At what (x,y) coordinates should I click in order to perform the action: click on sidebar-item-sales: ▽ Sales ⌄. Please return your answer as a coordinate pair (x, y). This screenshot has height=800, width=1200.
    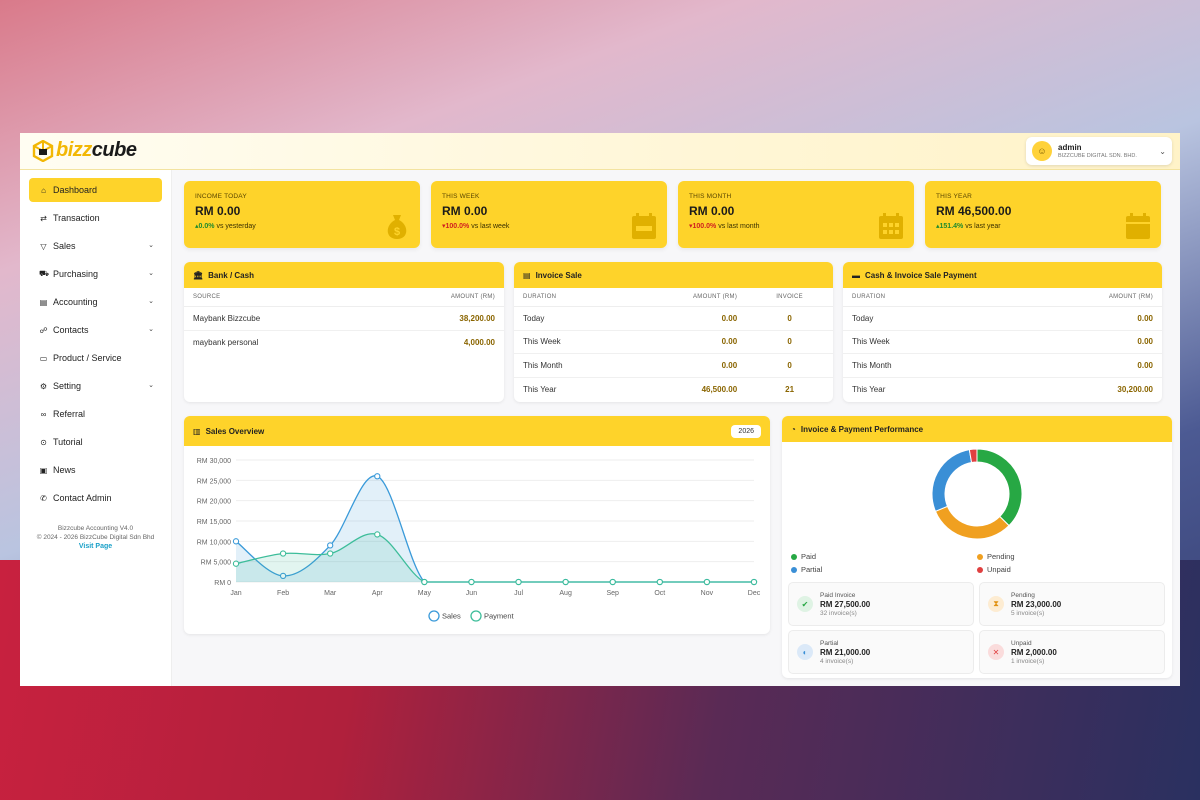
    Looking at the image, I should click on (95, 246).